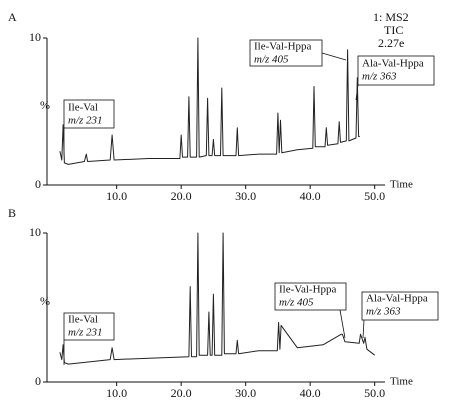 The height and width of the screenshot is (406, 451). Describe the element at coordinates (12, 17) in the screenshot. I see `panel-label: A` at that location.